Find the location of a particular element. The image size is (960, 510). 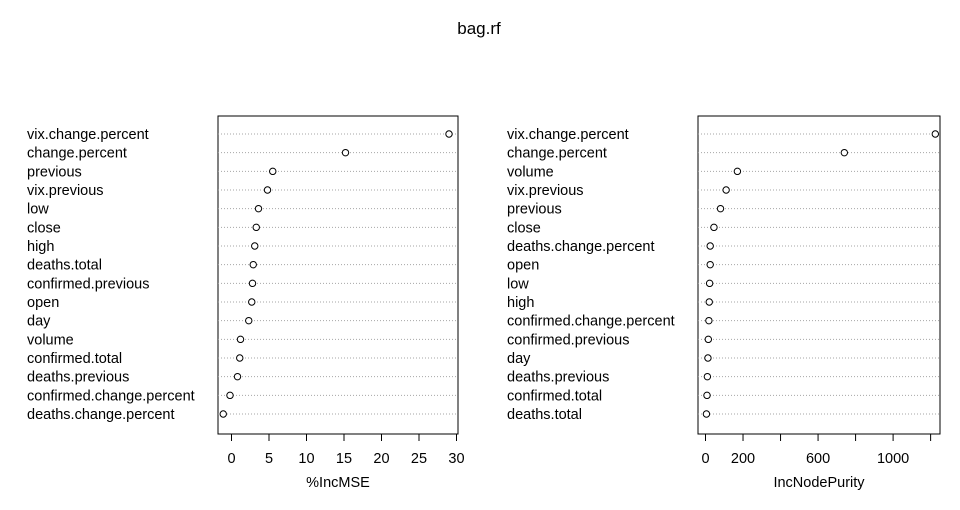

x-tick-label: 10 is located at coordinates (306, 459).